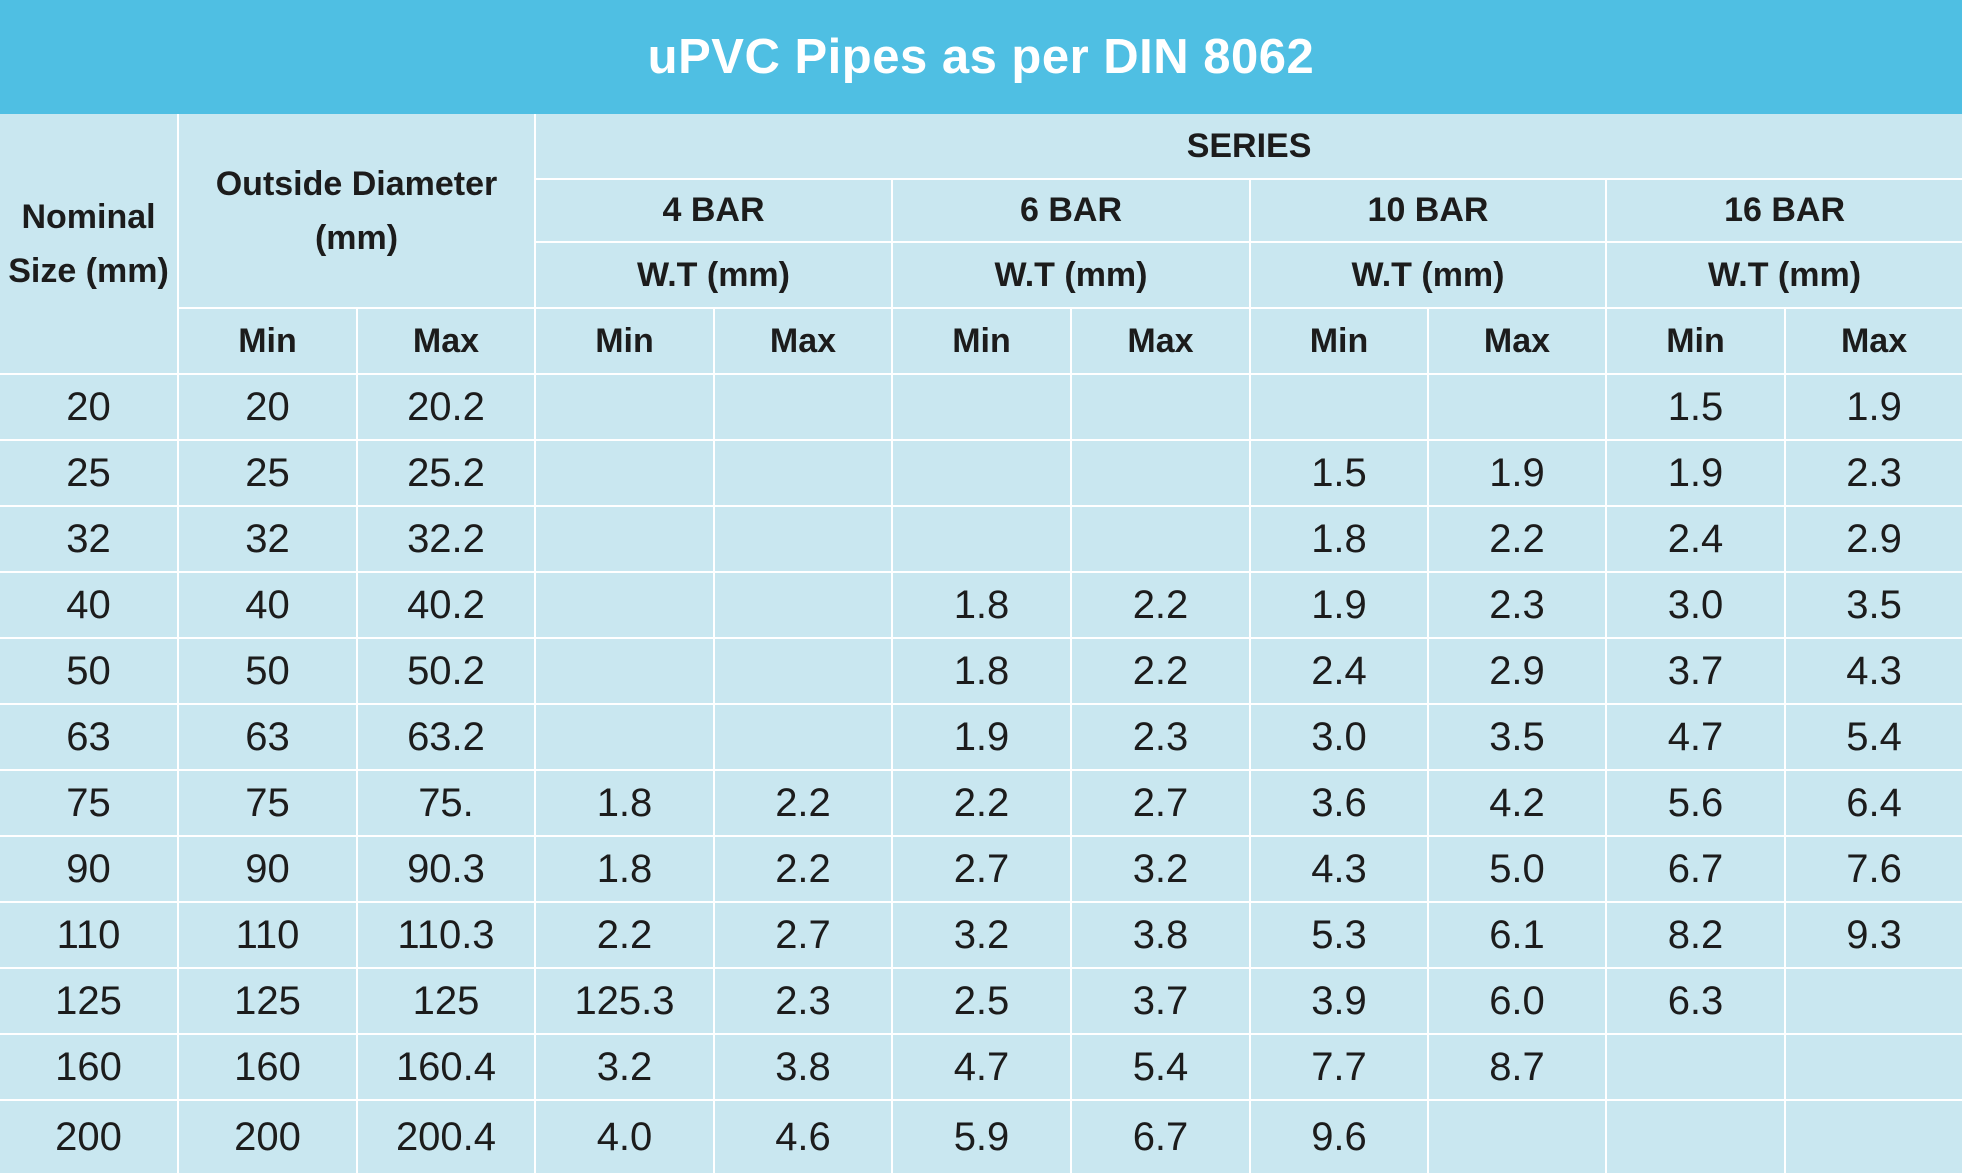  What do you see at coordinates (267, 671) in the screenshot?
I see `table-cell: 50` at bounding box center [267, 671].